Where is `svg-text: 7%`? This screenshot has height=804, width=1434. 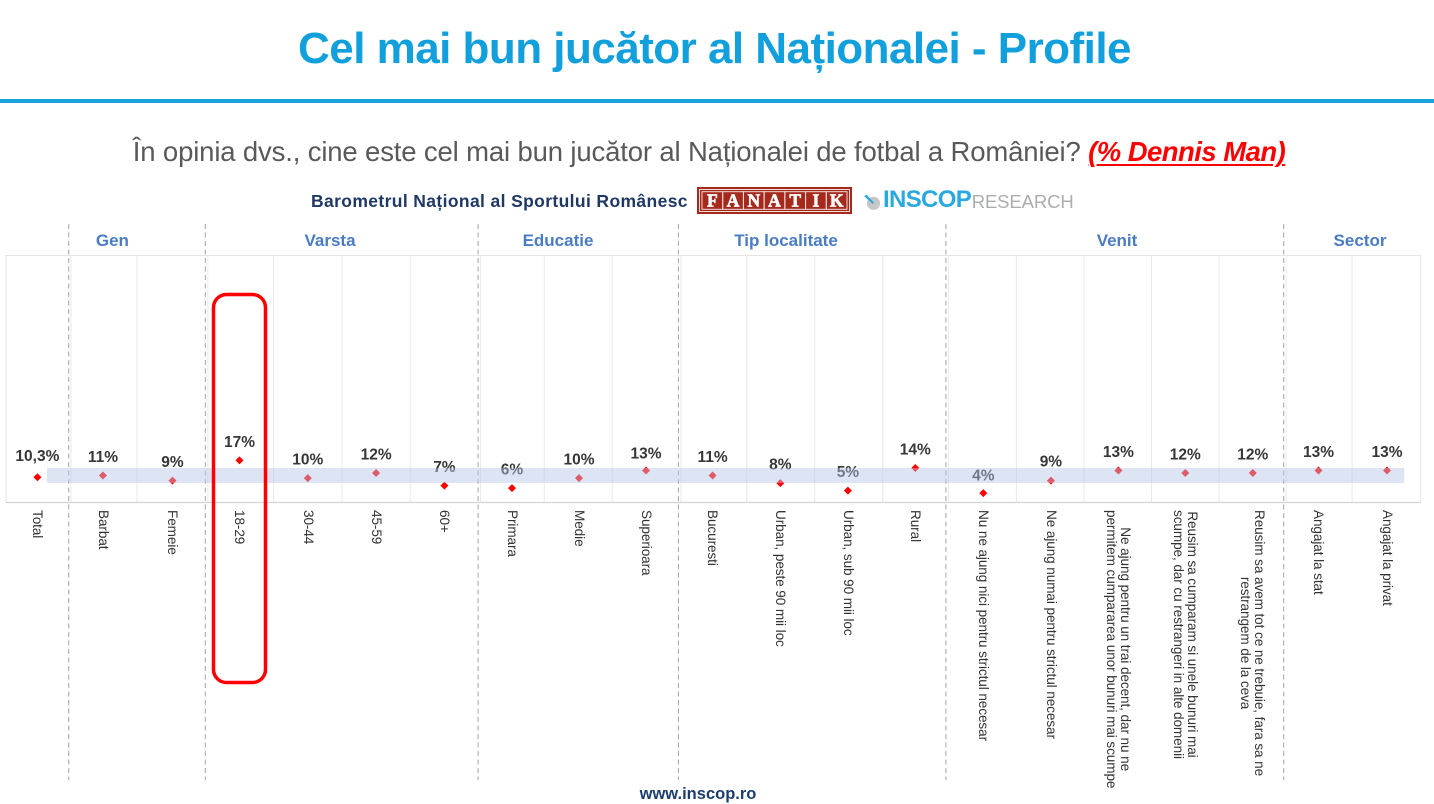 svg-text: 7% is located at coordinates (444, 467).